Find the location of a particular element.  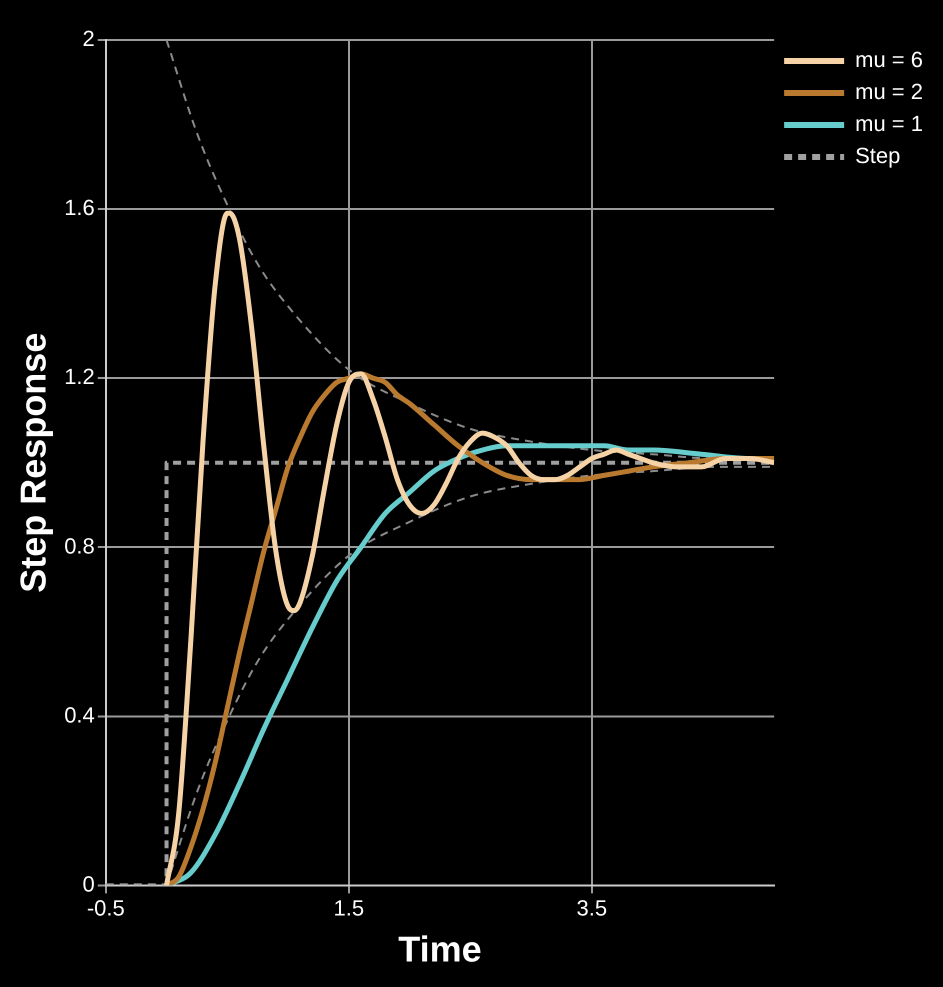

legend-label: Step is located at coordinates (877, 155).